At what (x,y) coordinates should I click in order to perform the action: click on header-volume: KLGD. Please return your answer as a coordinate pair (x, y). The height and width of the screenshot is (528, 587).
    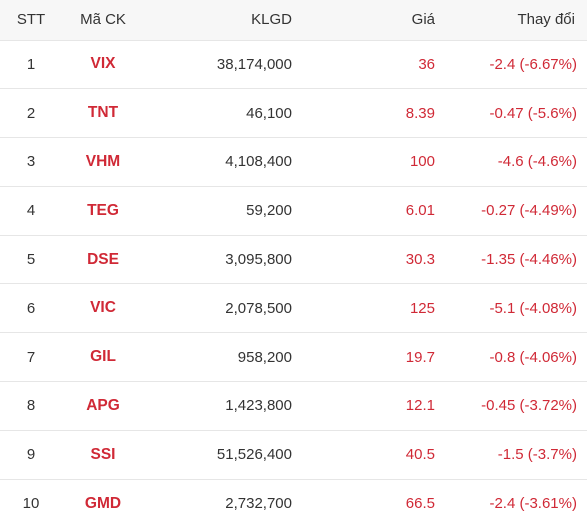
    Looking at the image, I should click on (271, 20).